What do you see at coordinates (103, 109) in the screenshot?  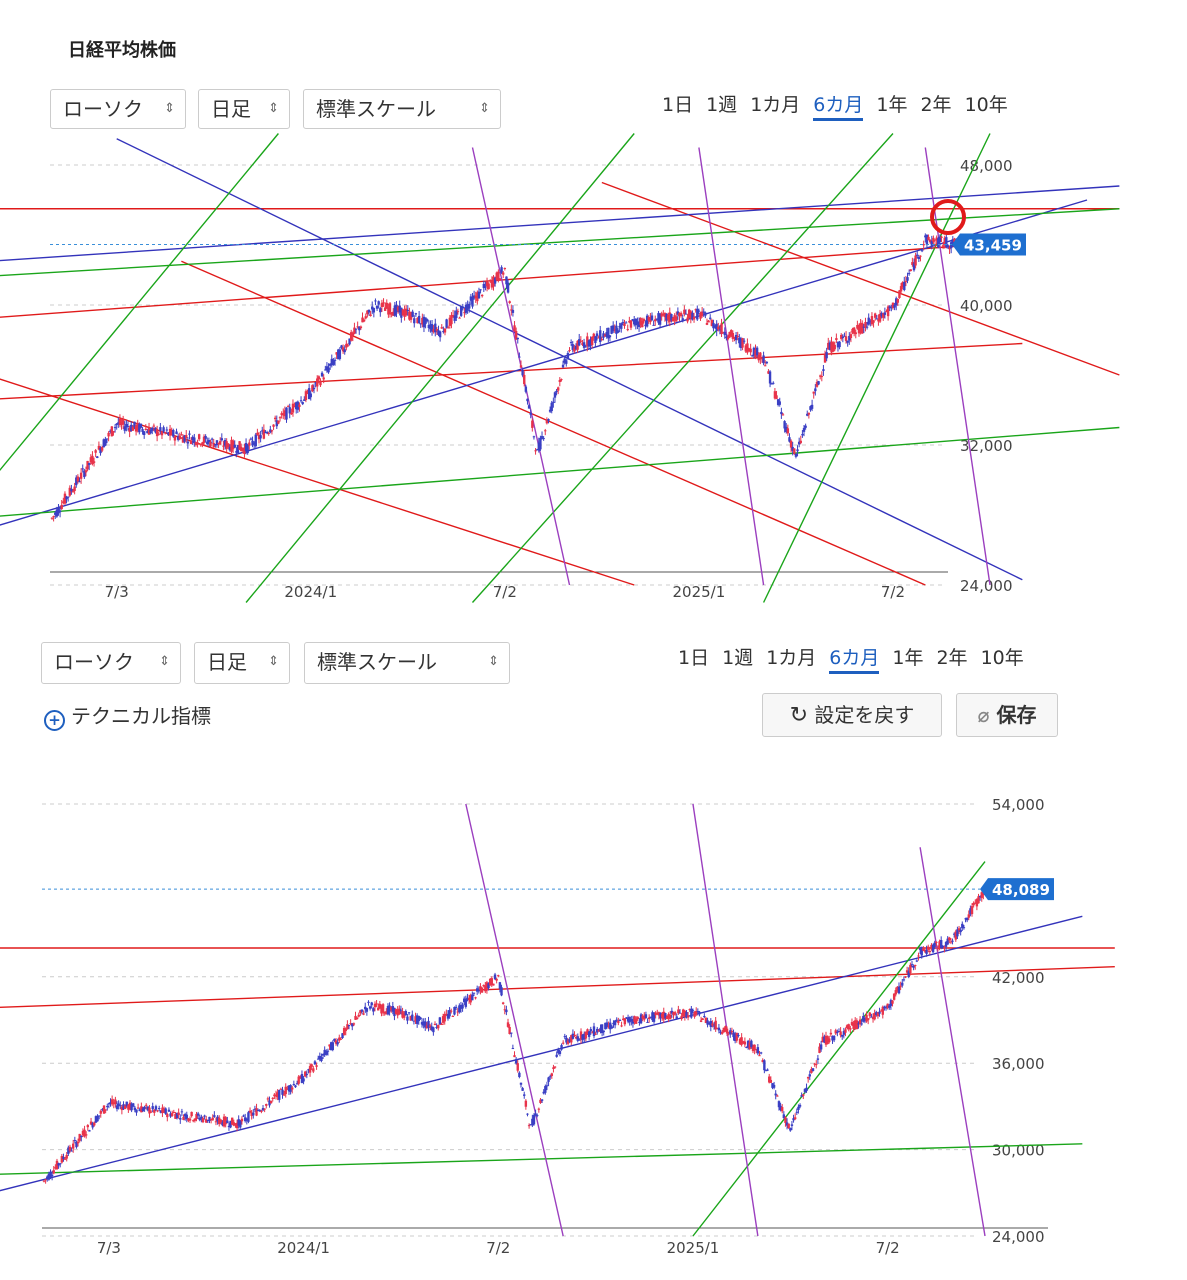 I see `chart-type-select-value: ローソク` at bounding box center [103, 109].